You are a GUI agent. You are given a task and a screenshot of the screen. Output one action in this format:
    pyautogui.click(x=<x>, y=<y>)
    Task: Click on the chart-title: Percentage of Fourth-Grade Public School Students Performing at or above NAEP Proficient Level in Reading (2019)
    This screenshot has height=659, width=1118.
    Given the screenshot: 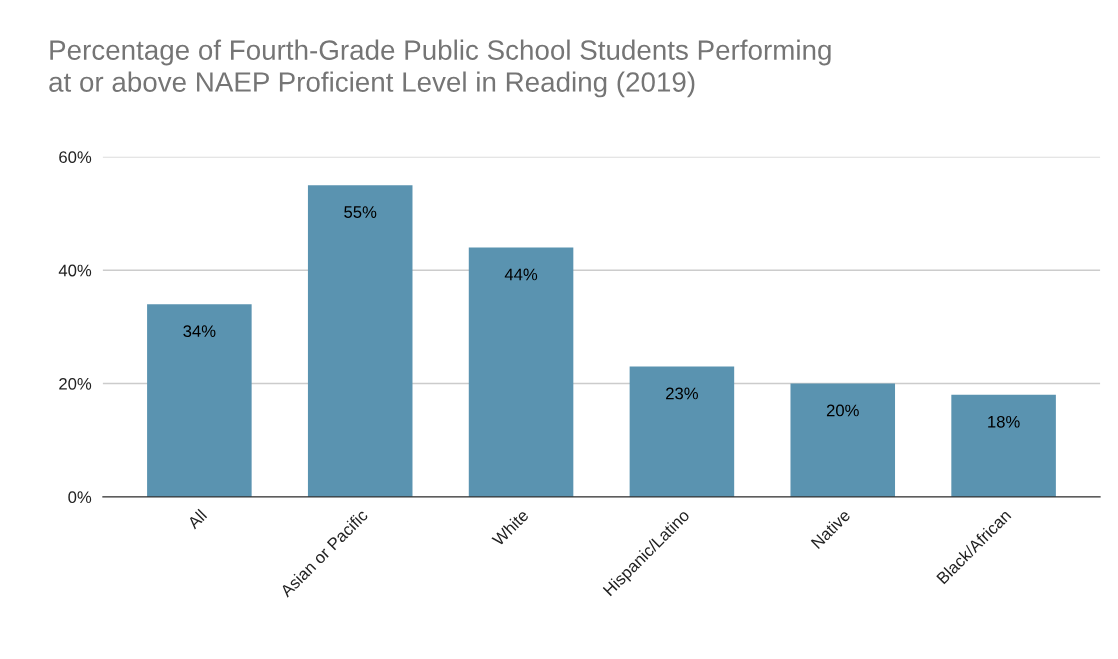 What is the action you would take?
    pyautogui.click(x=440, y=68)
    